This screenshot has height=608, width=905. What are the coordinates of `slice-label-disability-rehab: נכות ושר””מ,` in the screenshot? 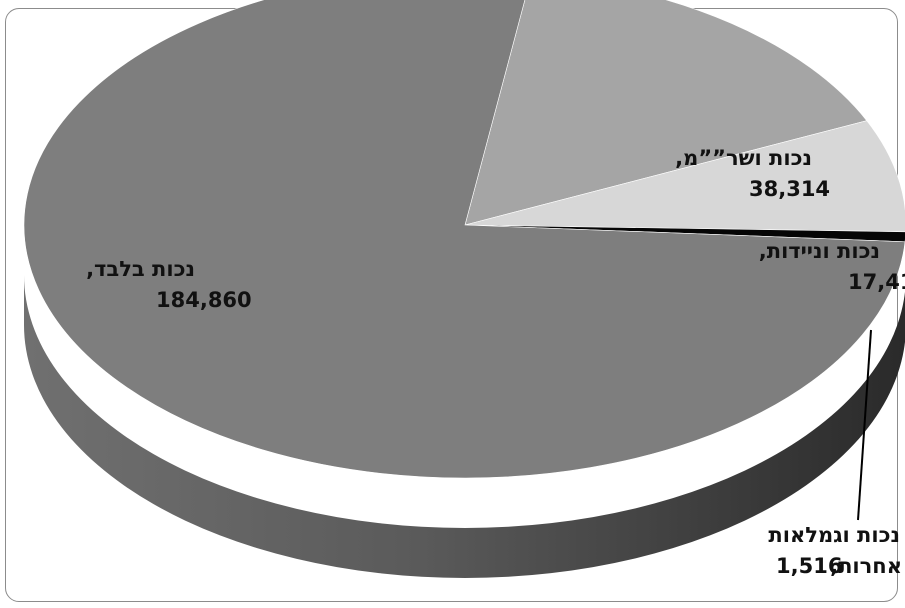 It's located at (743, 158).